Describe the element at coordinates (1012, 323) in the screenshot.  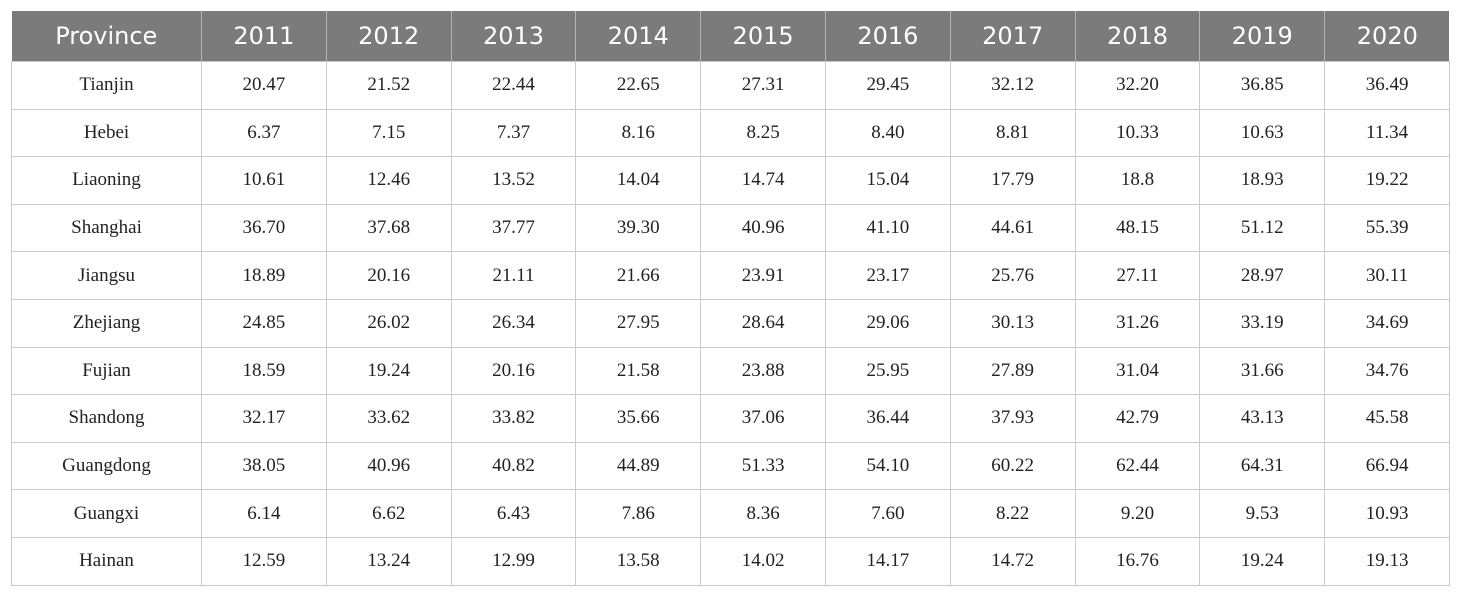
I see `value-cell: 30.13` at that location.